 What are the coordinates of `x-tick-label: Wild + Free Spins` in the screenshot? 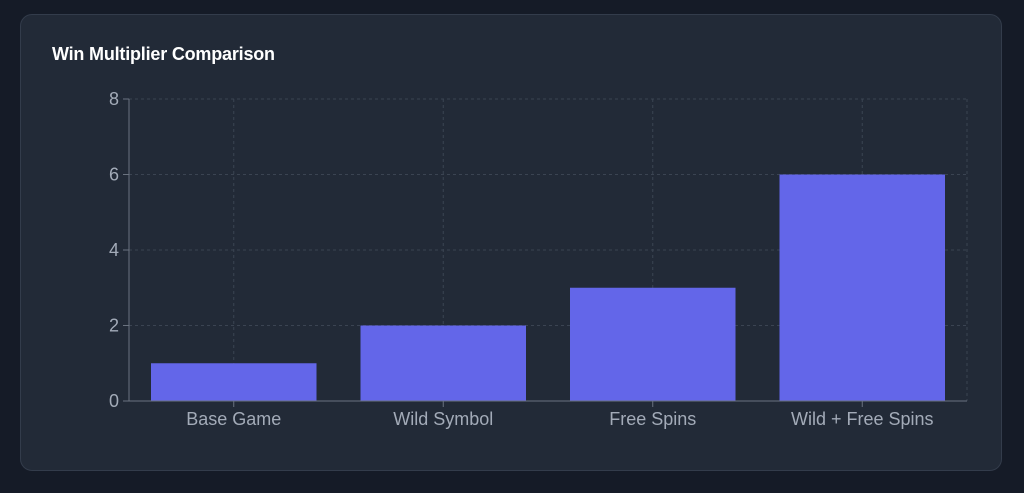 It's located at (862, 419).